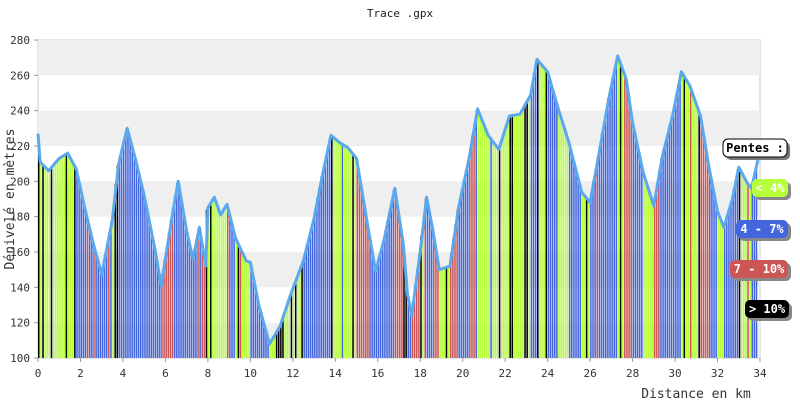 Image resolution: width=800 pixels, height=404 pixels. Describe the element at coordinates (759, 269) in the screenshot. I see `legend-label: 7 - 10%` at that location.